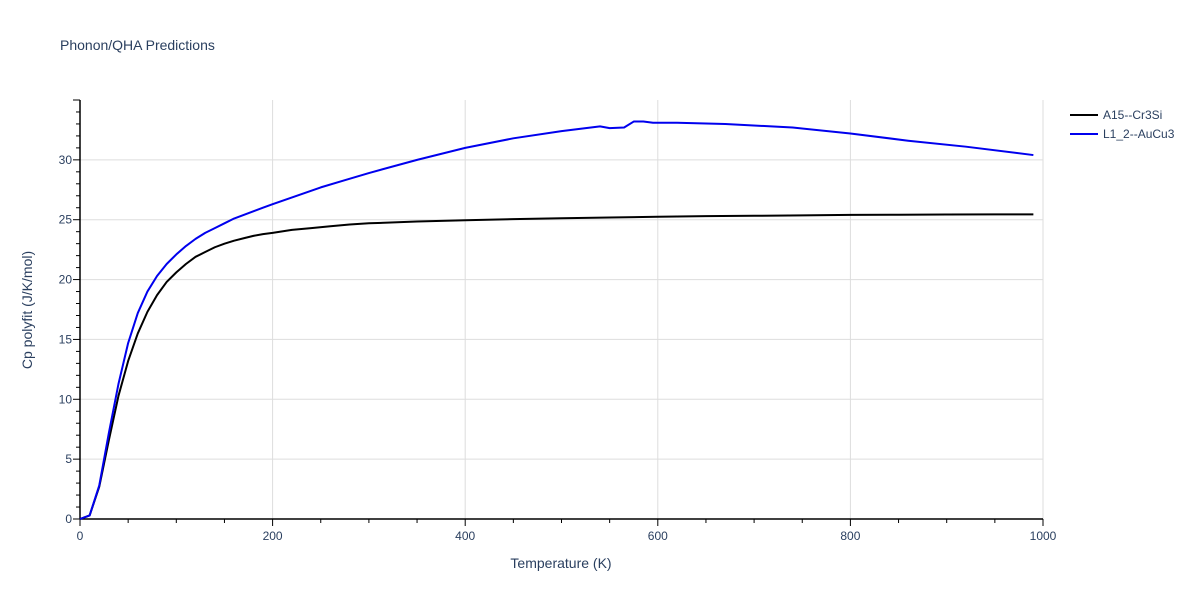  I want to click on legend-item-1: L1_2--AuCu3, so click(1122, 134).